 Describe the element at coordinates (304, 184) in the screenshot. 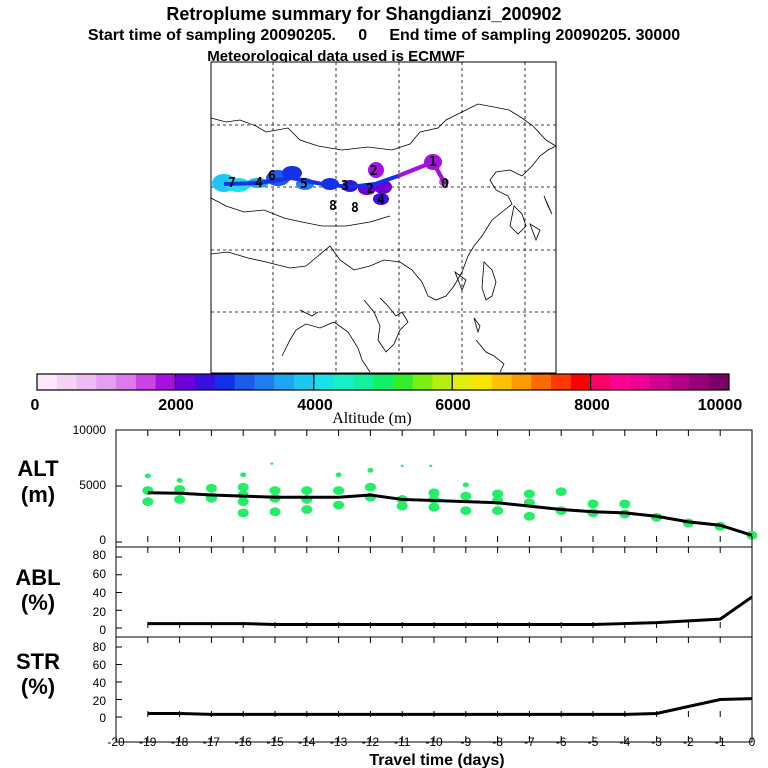

I see `day-label-5: 5` at that location.